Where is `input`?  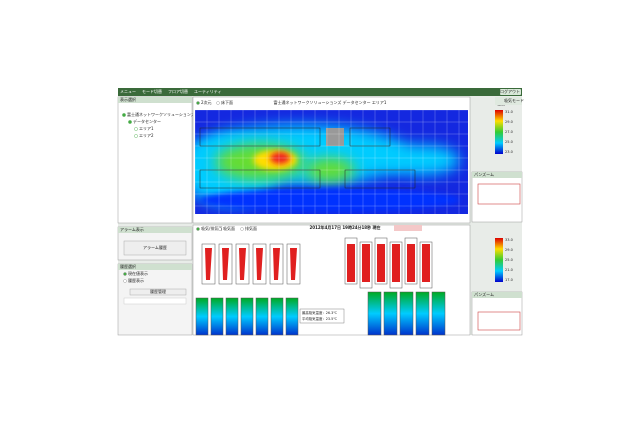
input is located at coordinates (155, 301).